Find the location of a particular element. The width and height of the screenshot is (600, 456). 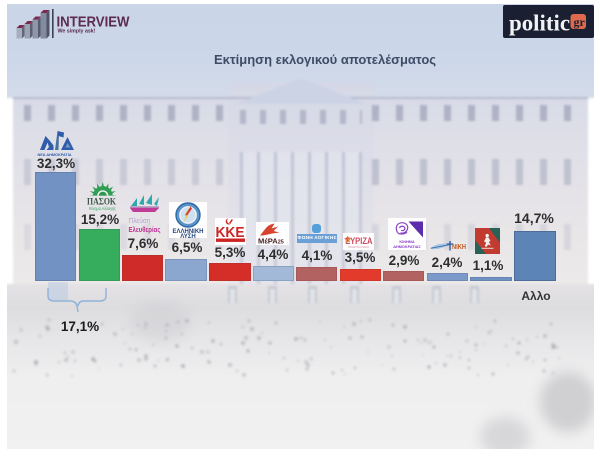

svg-text: ΕΛΛΗΝΙΚΗ is located at coordinates (188, 232).